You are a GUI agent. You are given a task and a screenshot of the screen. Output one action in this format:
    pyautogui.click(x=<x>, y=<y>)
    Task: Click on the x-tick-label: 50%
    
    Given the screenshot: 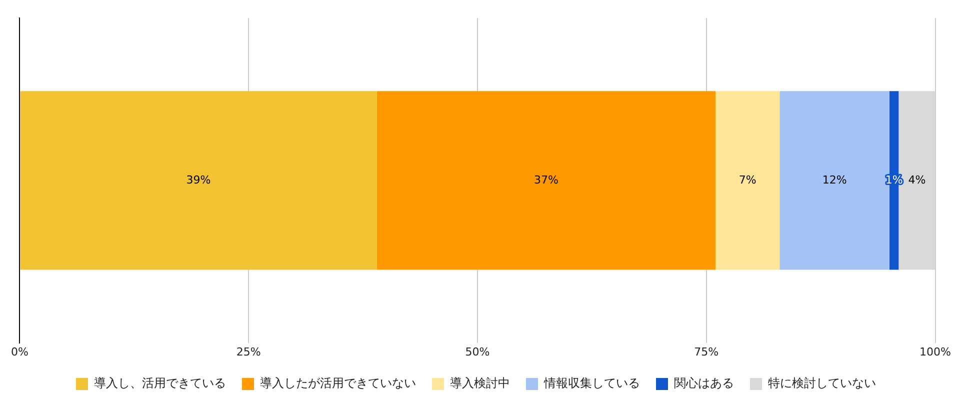 What is the action you would take?
    pyautogui.click(x=477, y=351)
    